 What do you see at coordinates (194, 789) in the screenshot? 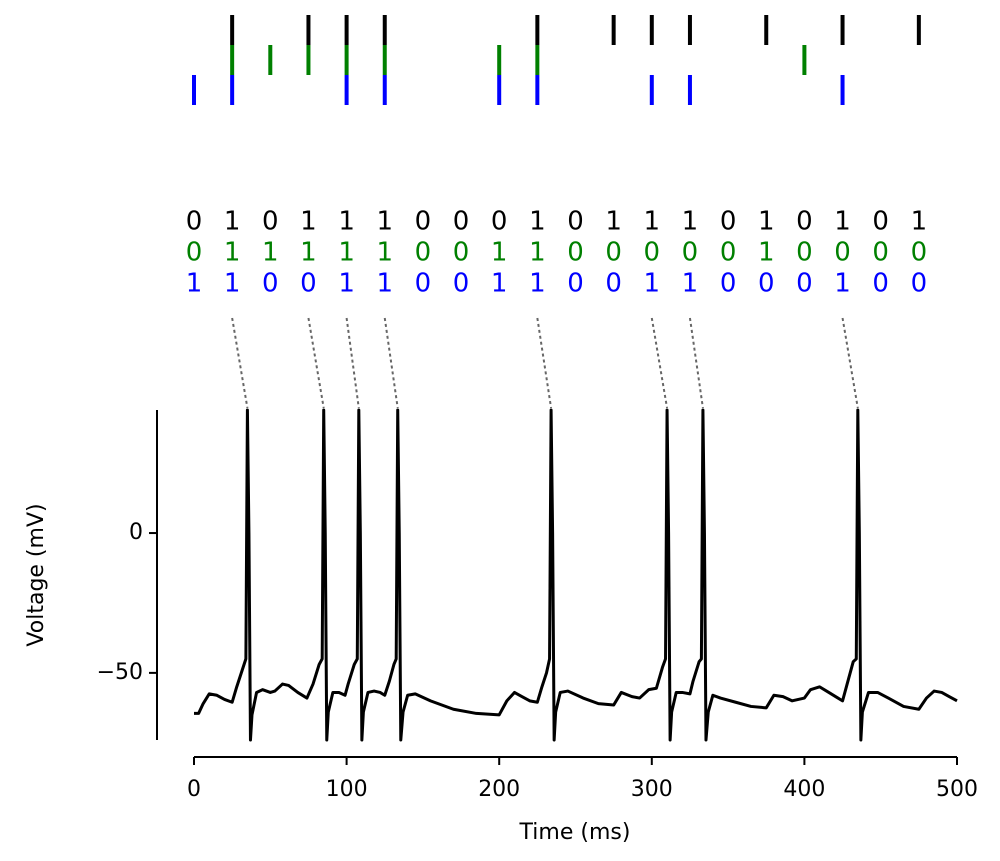
I see `x-tick-label: 0` at bounding box center [194, 789].